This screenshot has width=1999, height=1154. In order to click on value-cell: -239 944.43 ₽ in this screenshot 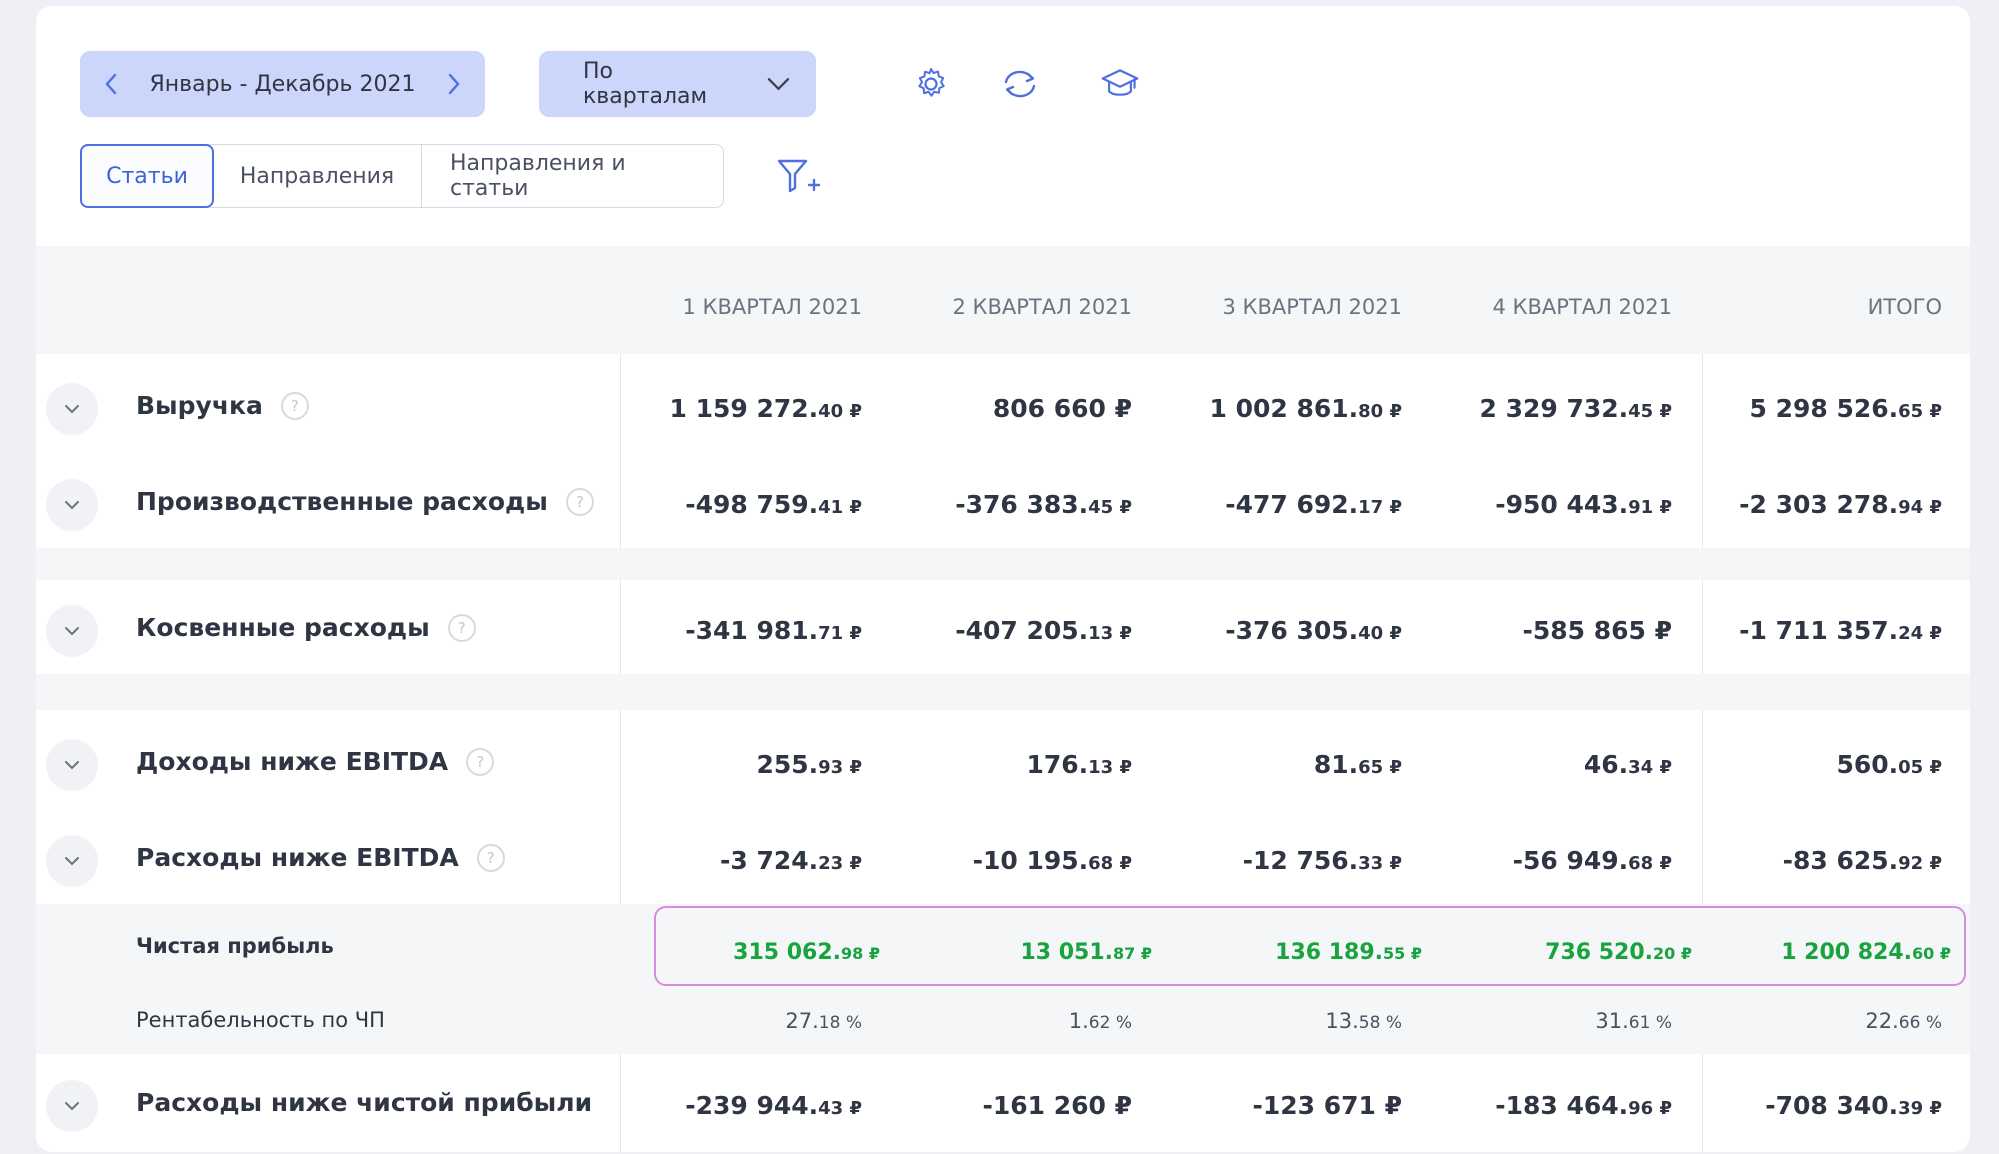, I will do `click(773, 1105)`.